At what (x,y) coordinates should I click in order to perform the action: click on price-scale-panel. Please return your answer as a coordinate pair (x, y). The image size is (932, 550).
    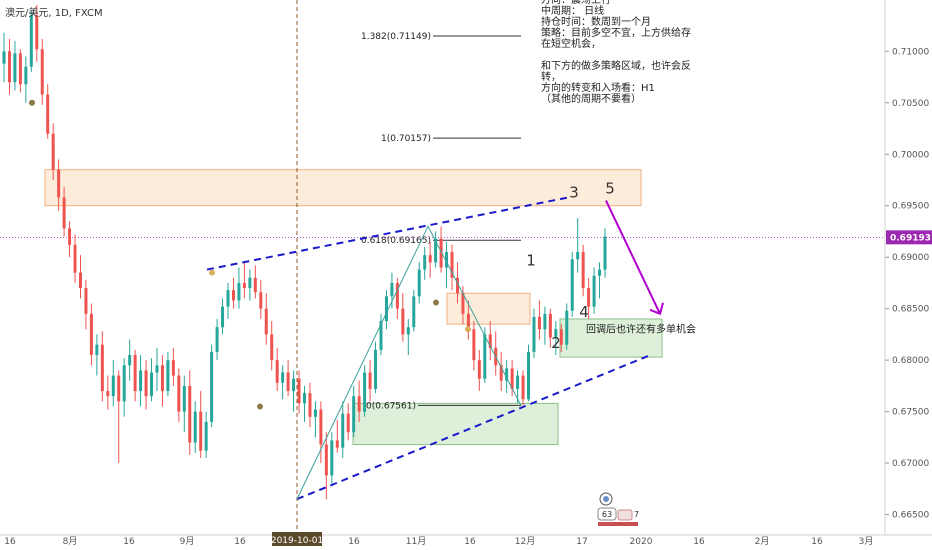
    Looking at the image, I should click on (908, 275).